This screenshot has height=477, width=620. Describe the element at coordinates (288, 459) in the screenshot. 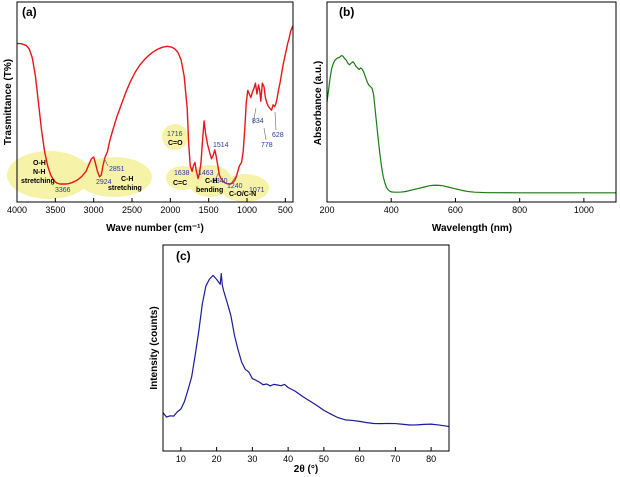

I see `x-tick-label: 40` at that location.